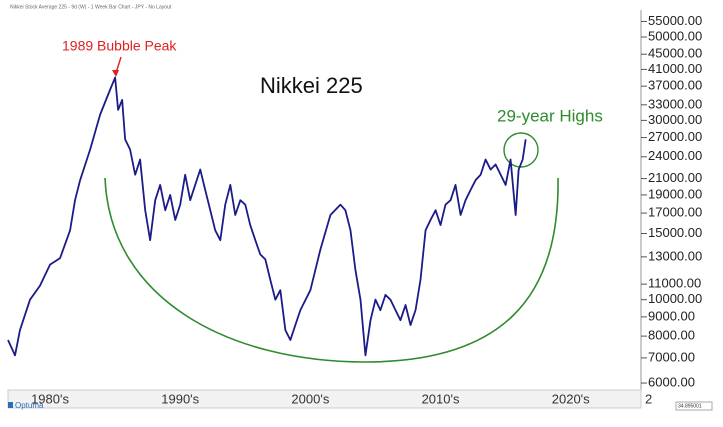 The image size is (723, 427). What do you see at coordinates (675, 68) in the screenshot?
I see `y-tick-label: 41000.00` at bounding box center [675, 68].